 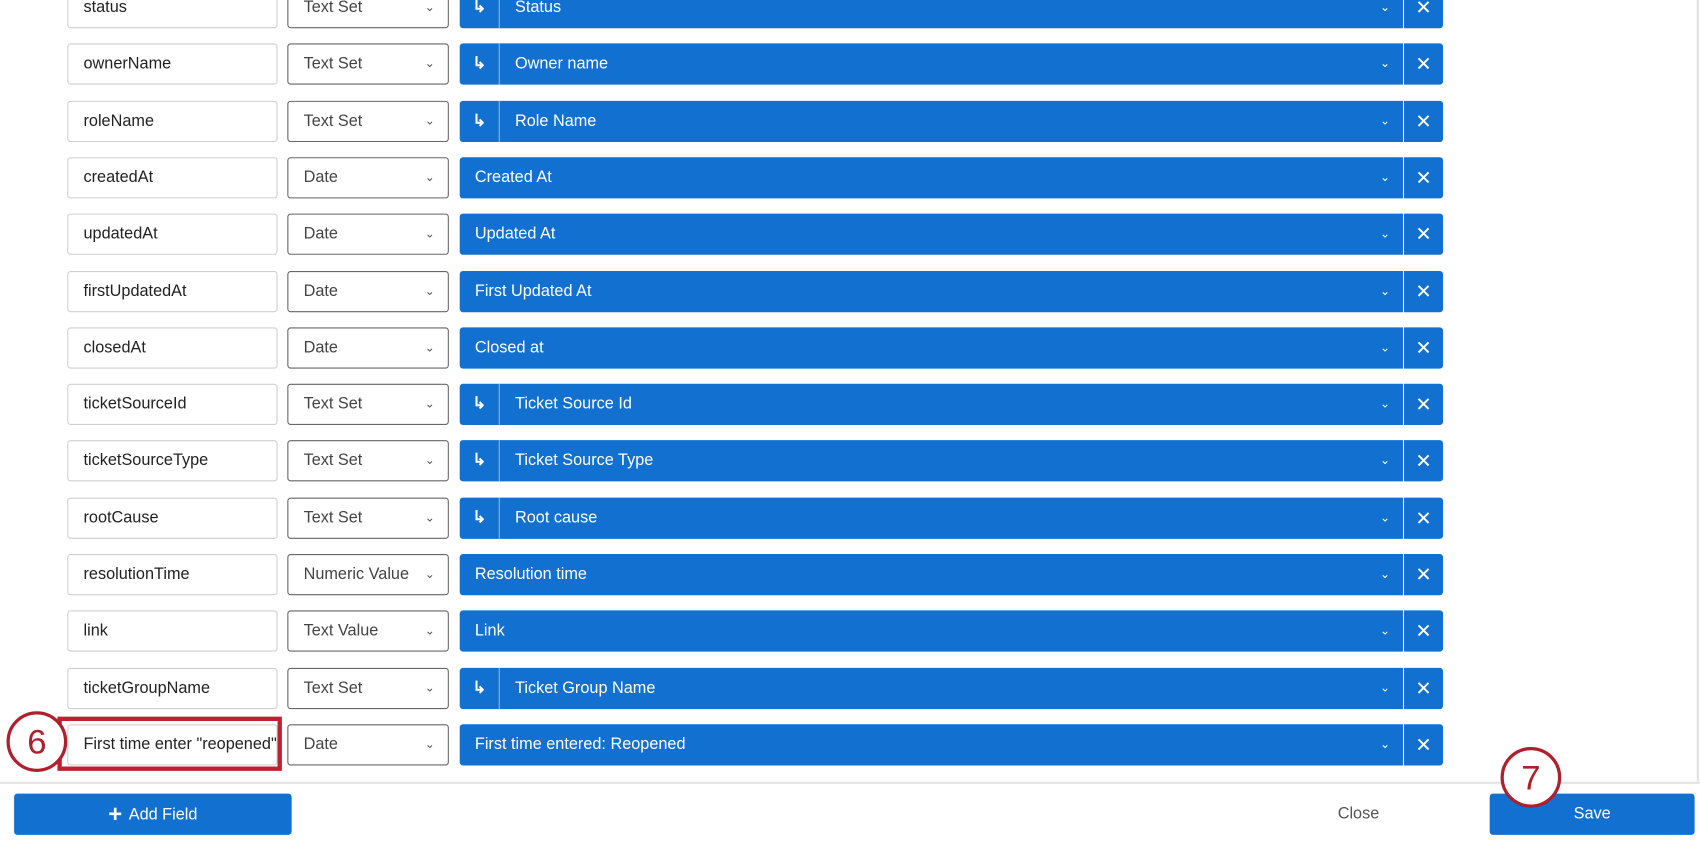 I want to click on field-row: closedAt Date ⌄ Closed at ⌄ ✕, so click(x=850, y=348).